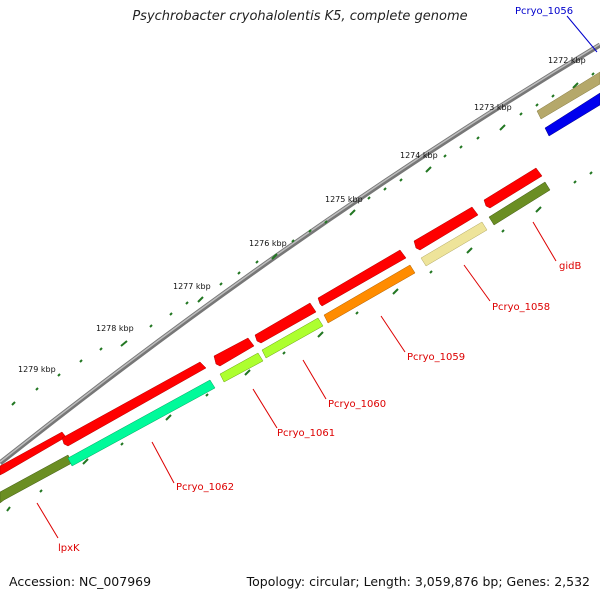 This screenshot has width=600, height=600. I want to click on kbp-label: 1275 kbp, so click(344, 199).